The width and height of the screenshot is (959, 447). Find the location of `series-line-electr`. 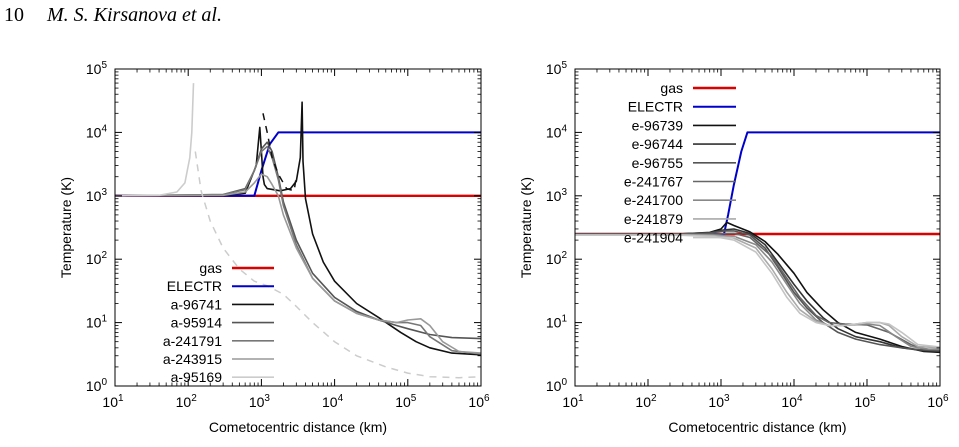

series-line-electr is located at coordinates (298, 164).